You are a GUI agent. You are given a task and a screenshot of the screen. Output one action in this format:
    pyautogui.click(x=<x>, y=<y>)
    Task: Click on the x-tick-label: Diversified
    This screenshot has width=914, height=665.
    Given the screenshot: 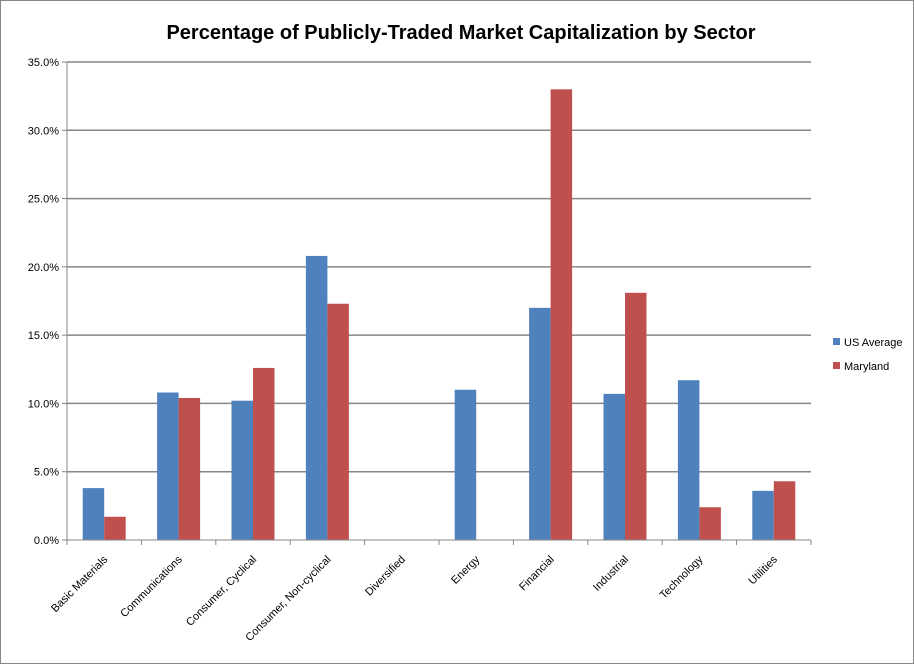 What is the action you would take?
    pyautogui.click(x=385, y=576)
    